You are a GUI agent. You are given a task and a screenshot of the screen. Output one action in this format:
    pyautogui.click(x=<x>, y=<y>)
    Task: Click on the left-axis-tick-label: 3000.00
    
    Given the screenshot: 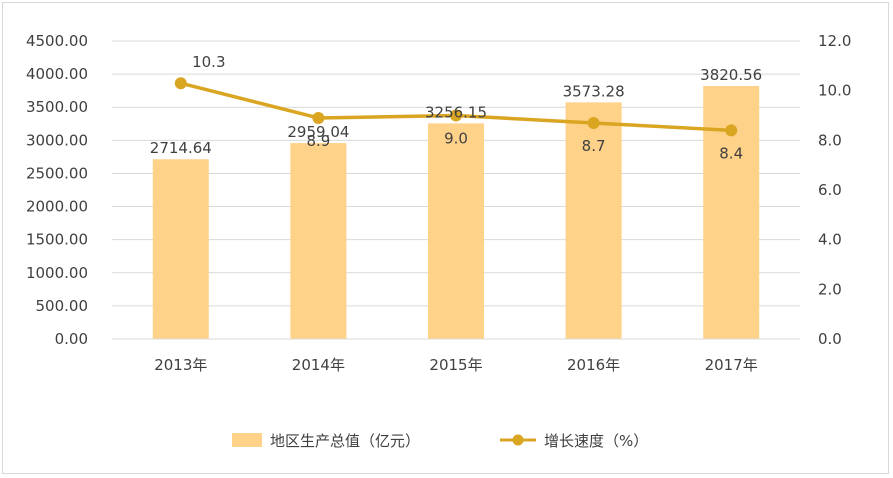 What is the action you would take?
    pyautogui.click(x=57, y=140)
    